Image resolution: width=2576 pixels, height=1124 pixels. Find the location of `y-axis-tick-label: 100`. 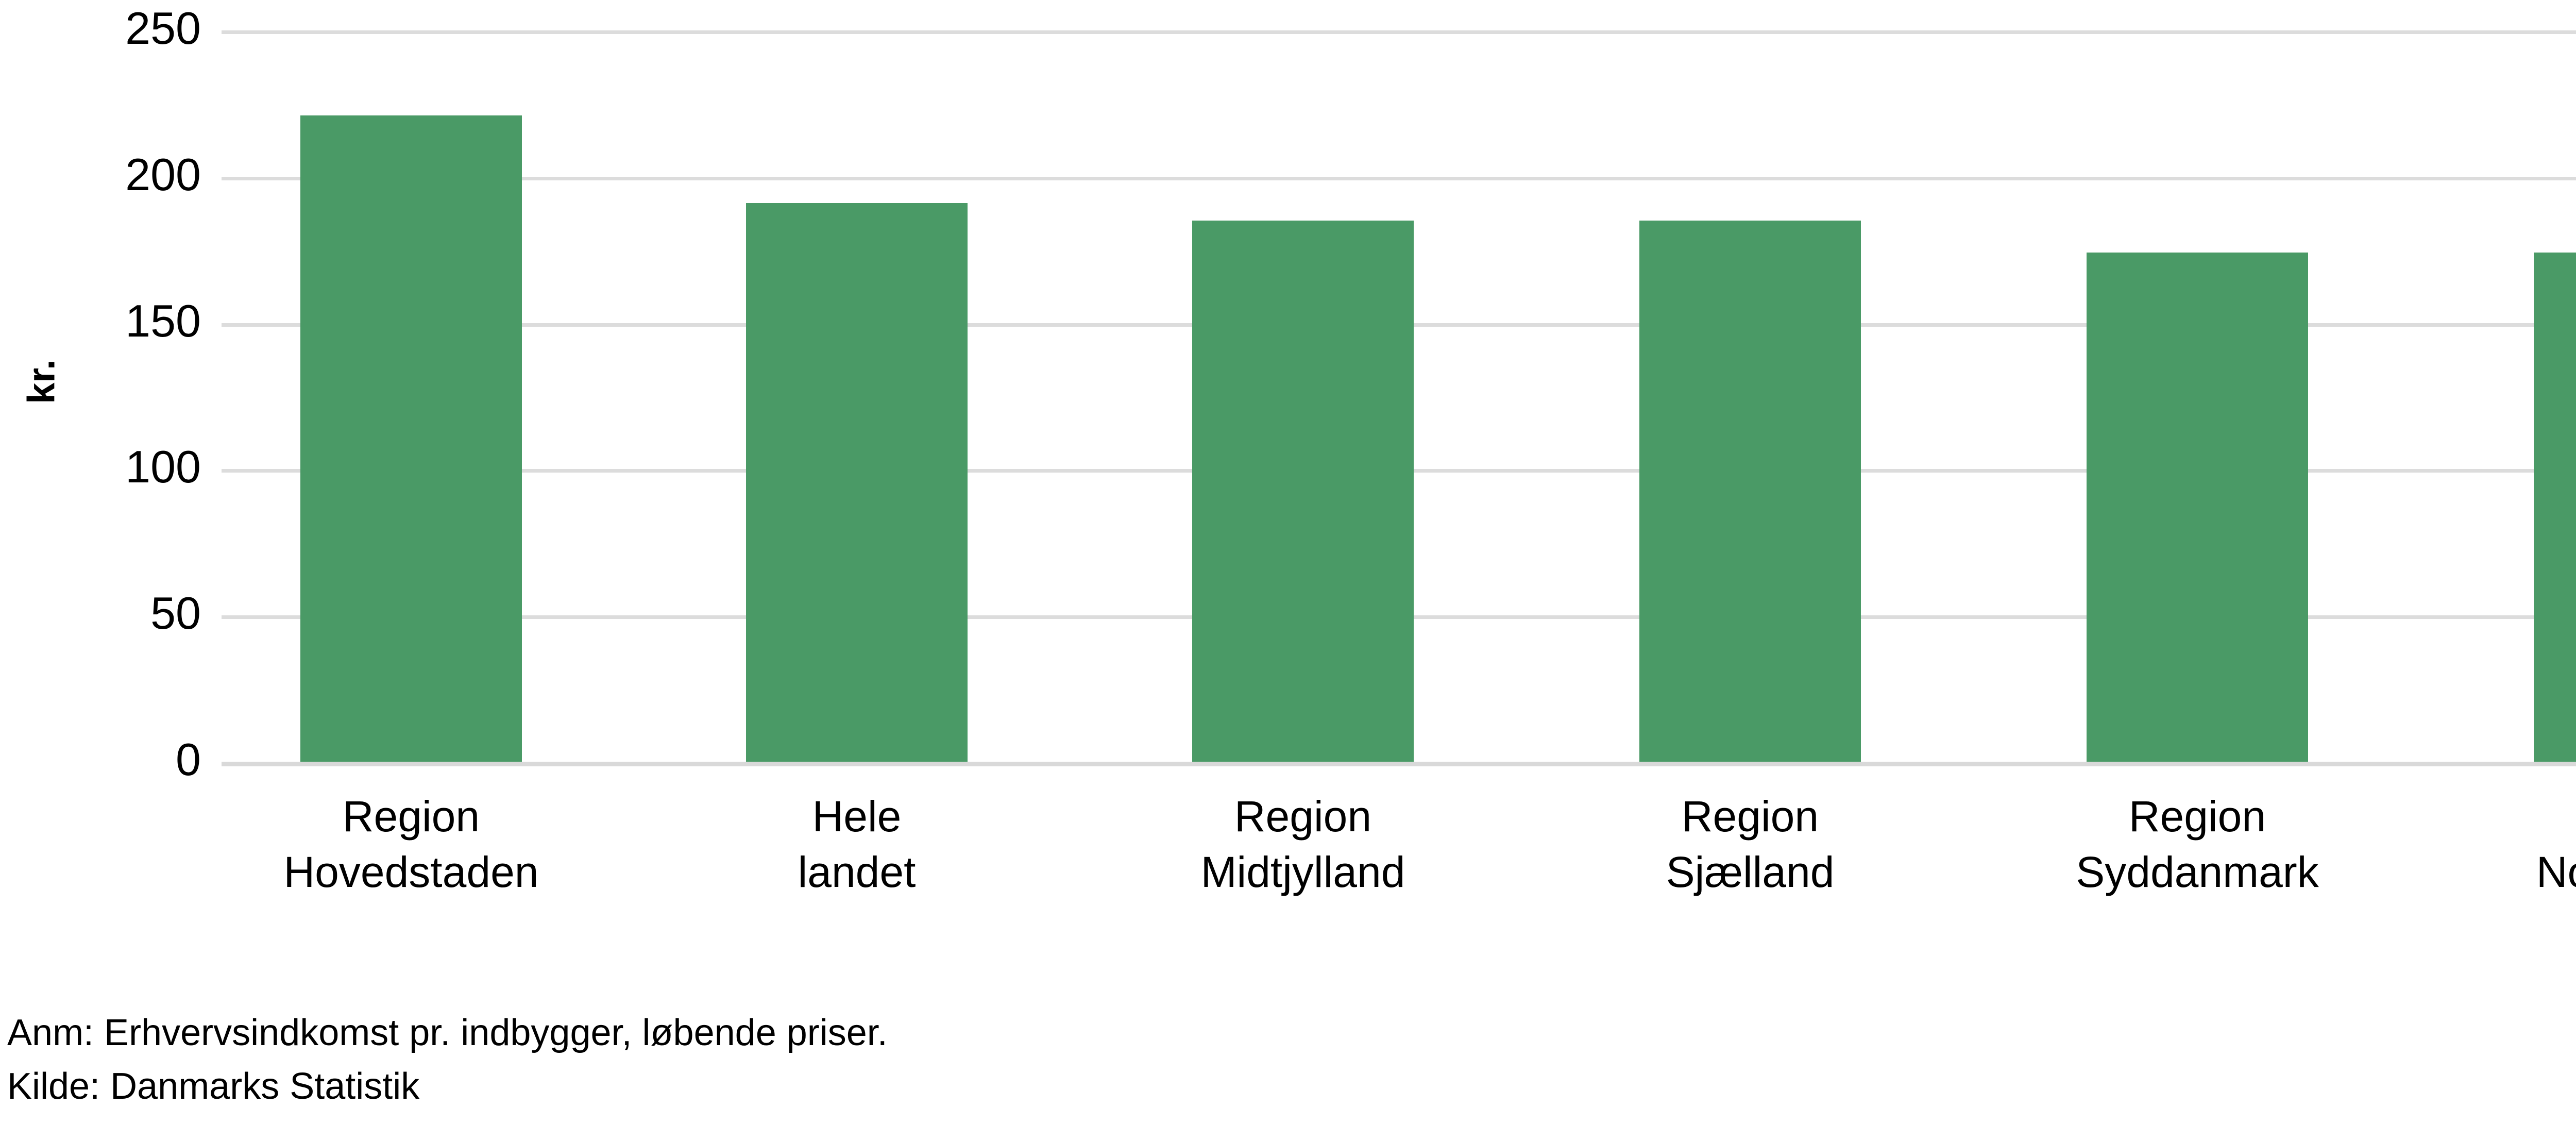

y-axis-tick-label: 100 is located at coordinates (163, 467).